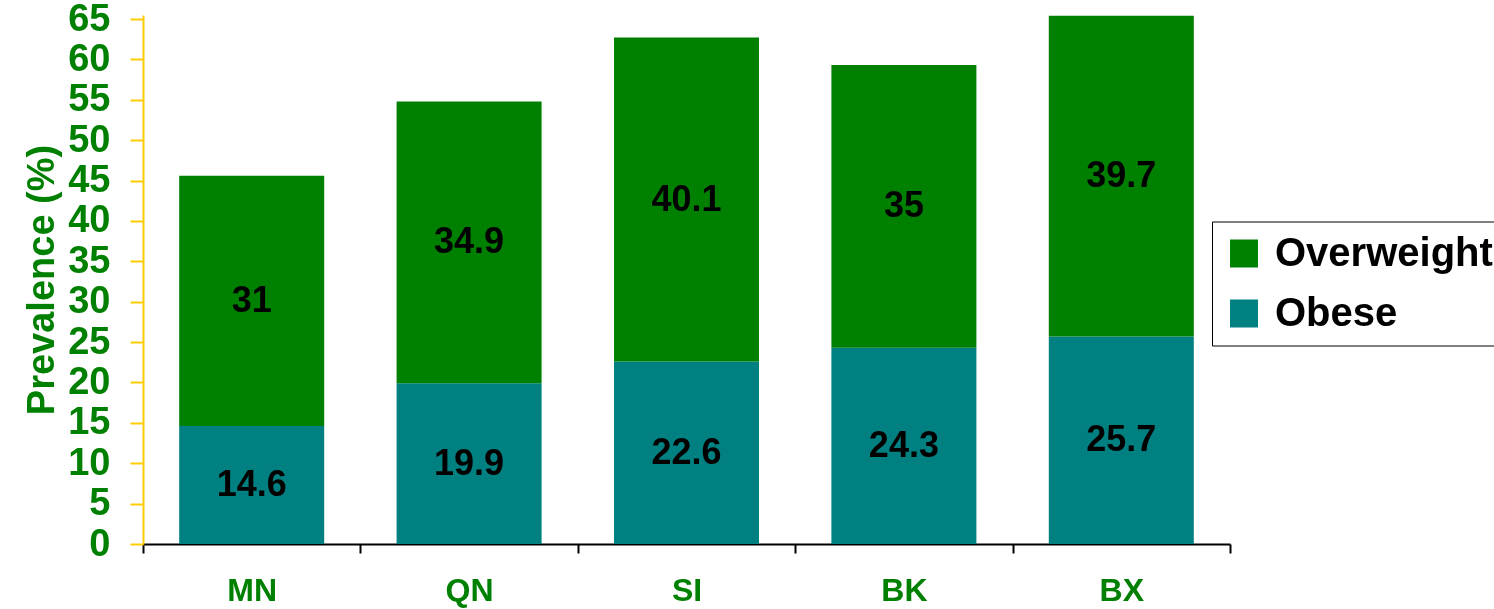 The width and height of the screenshot is (1494, 609). Describe the element at coordinates (1336, 311) in the screenshot. I see `legend-label: Obese` at that location.